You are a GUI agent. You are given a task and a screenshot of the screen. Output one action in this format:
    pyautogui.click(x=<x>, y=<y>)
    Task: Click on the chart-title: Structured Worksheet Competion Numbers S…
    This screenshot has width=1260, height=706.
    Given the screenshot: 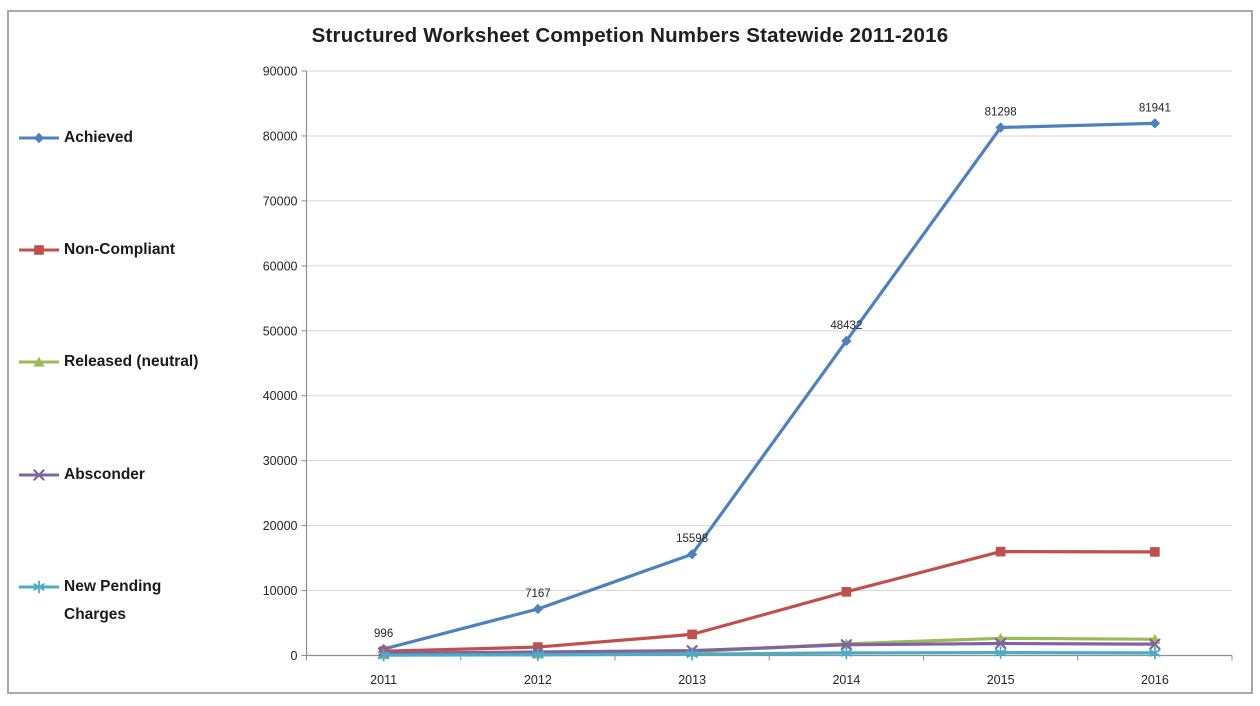 What is the action you would take?
    pyautogui.click(x=630, y=35)
    